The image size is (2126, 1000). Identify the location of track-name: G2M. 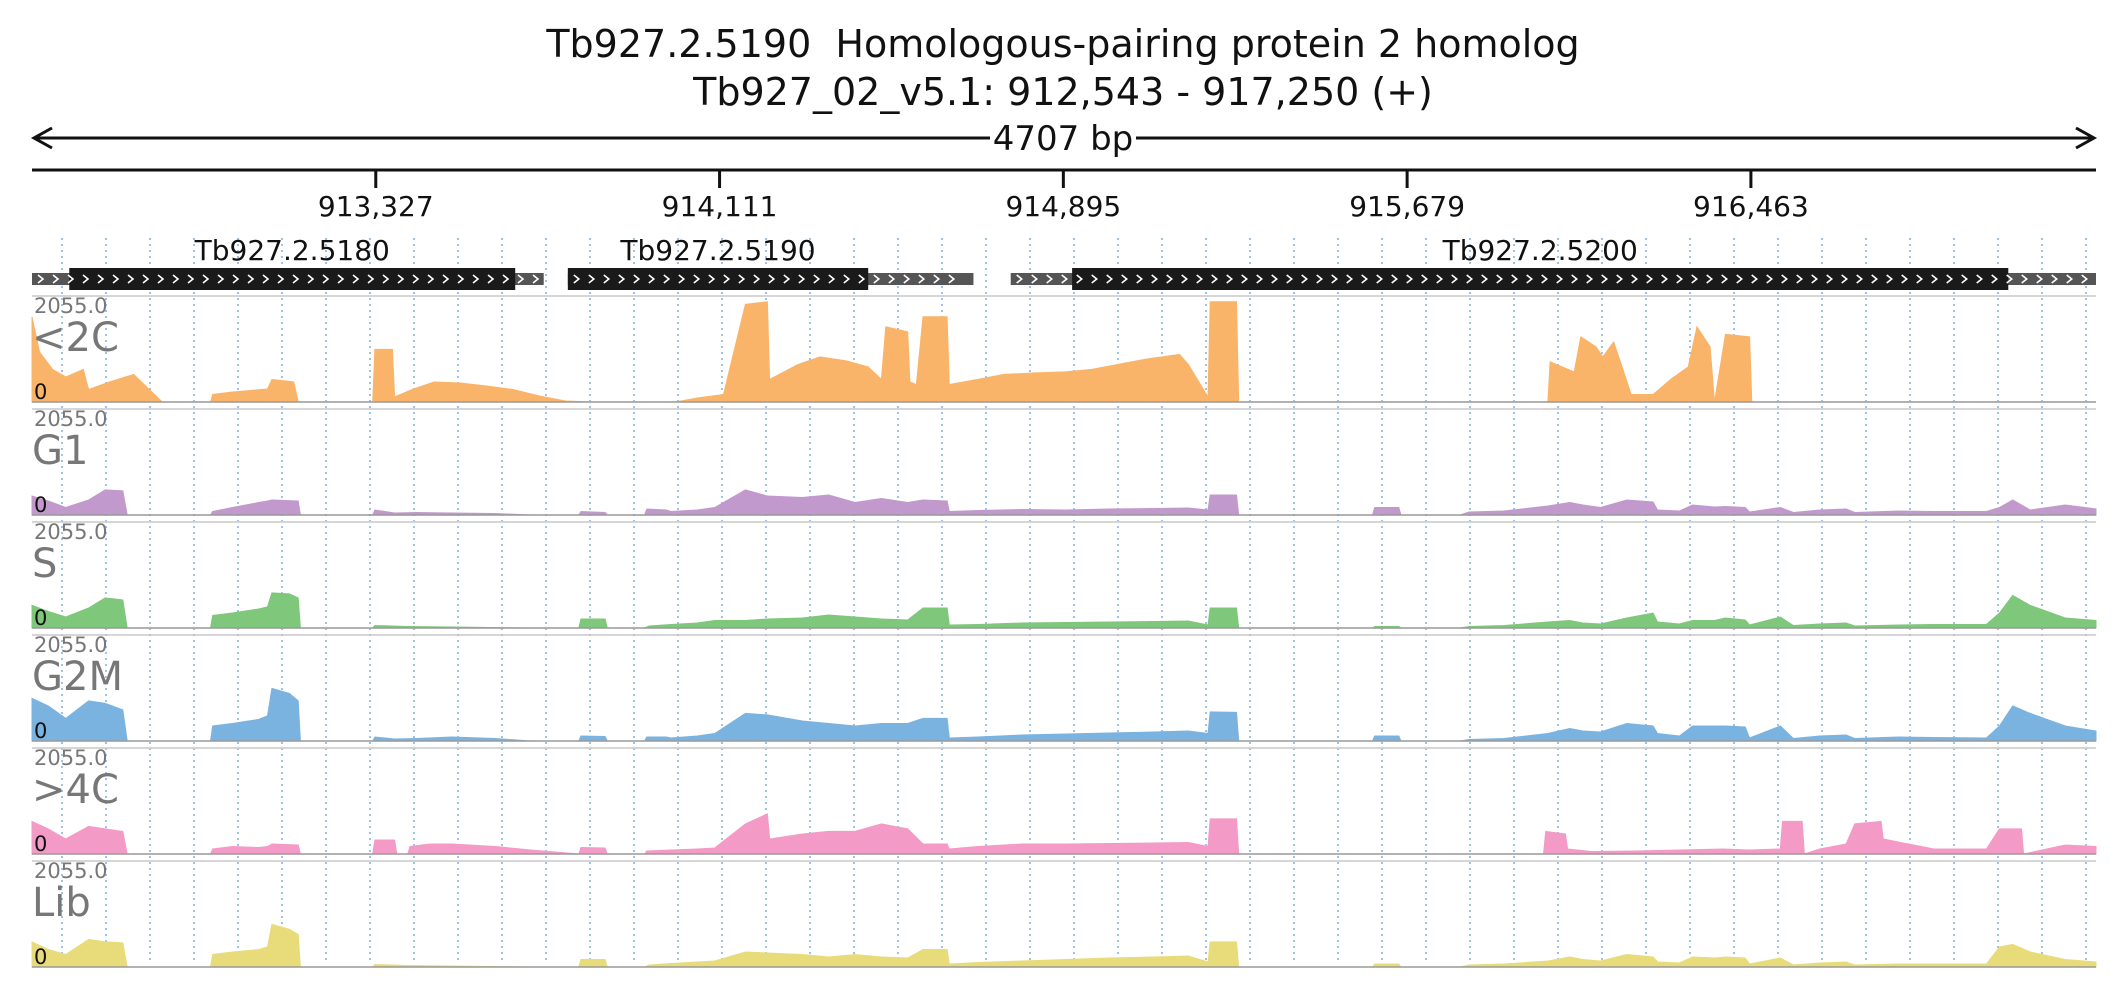
(77, 677).